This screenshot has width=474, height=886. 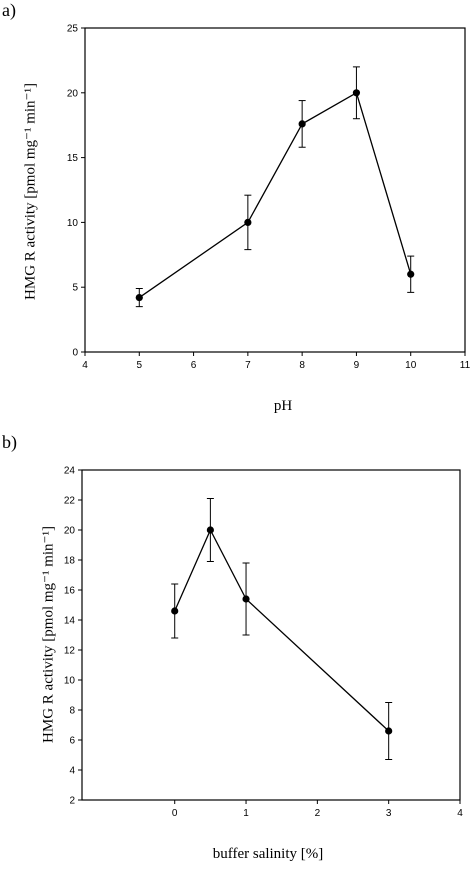 I want to click on panel-a-x-tick-label: 7, so click(x=248, y=365).